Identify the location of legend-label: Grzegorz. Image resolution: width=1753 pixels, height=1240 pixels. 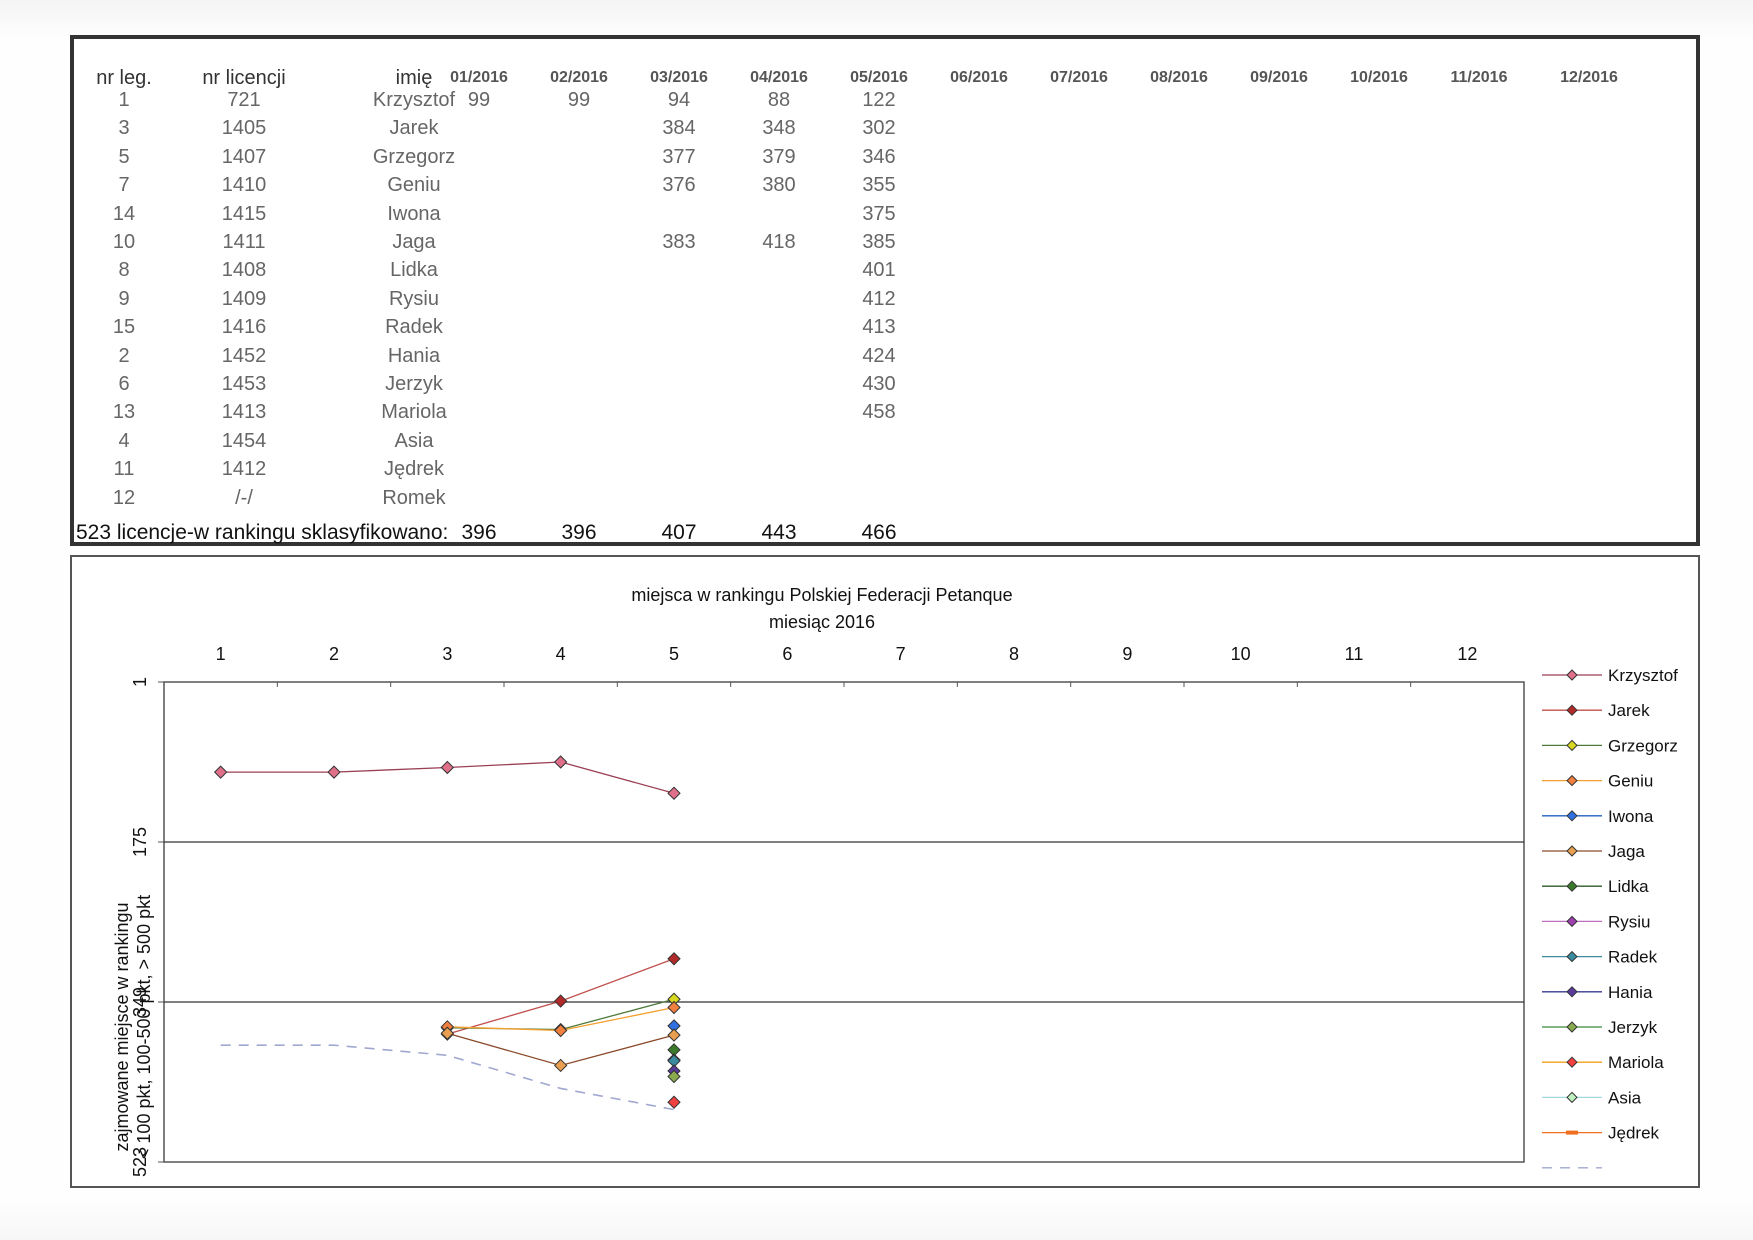
(1643, 745).